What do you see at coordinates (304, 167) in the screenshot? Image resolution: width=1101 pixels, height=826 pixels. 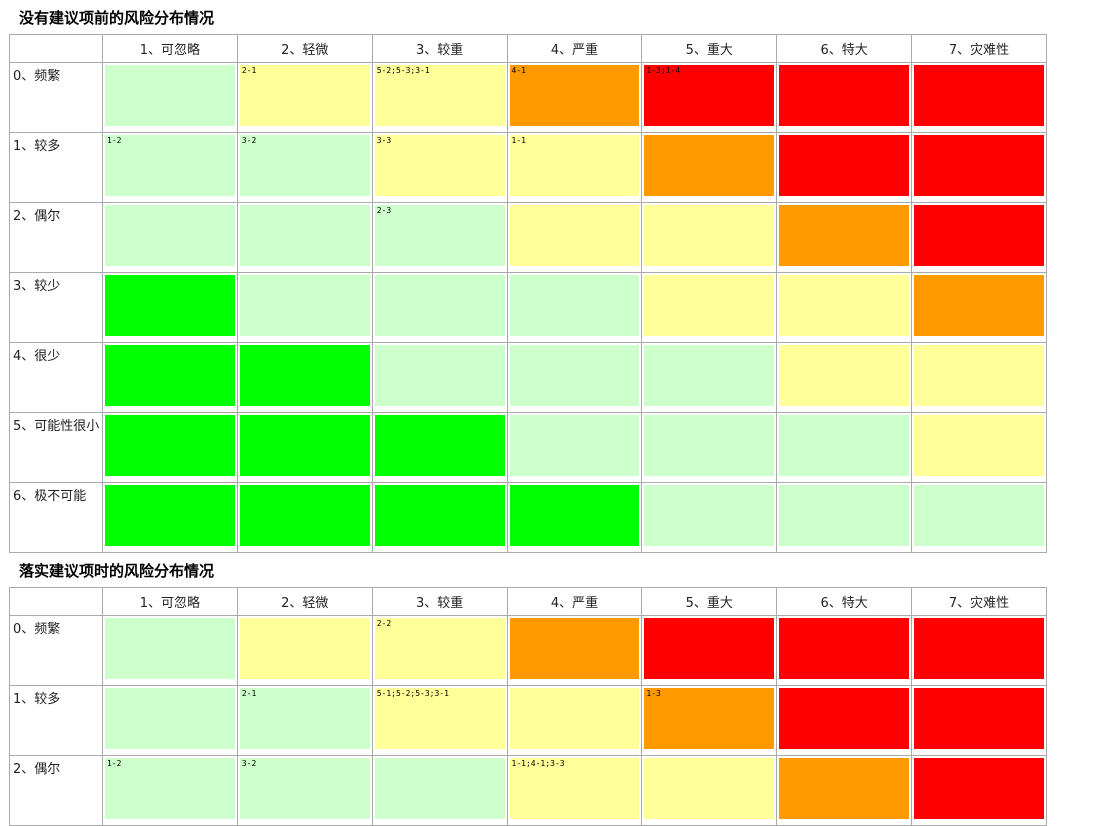 I see `risk-cell: 3-2` at bounding box center [304, 167].